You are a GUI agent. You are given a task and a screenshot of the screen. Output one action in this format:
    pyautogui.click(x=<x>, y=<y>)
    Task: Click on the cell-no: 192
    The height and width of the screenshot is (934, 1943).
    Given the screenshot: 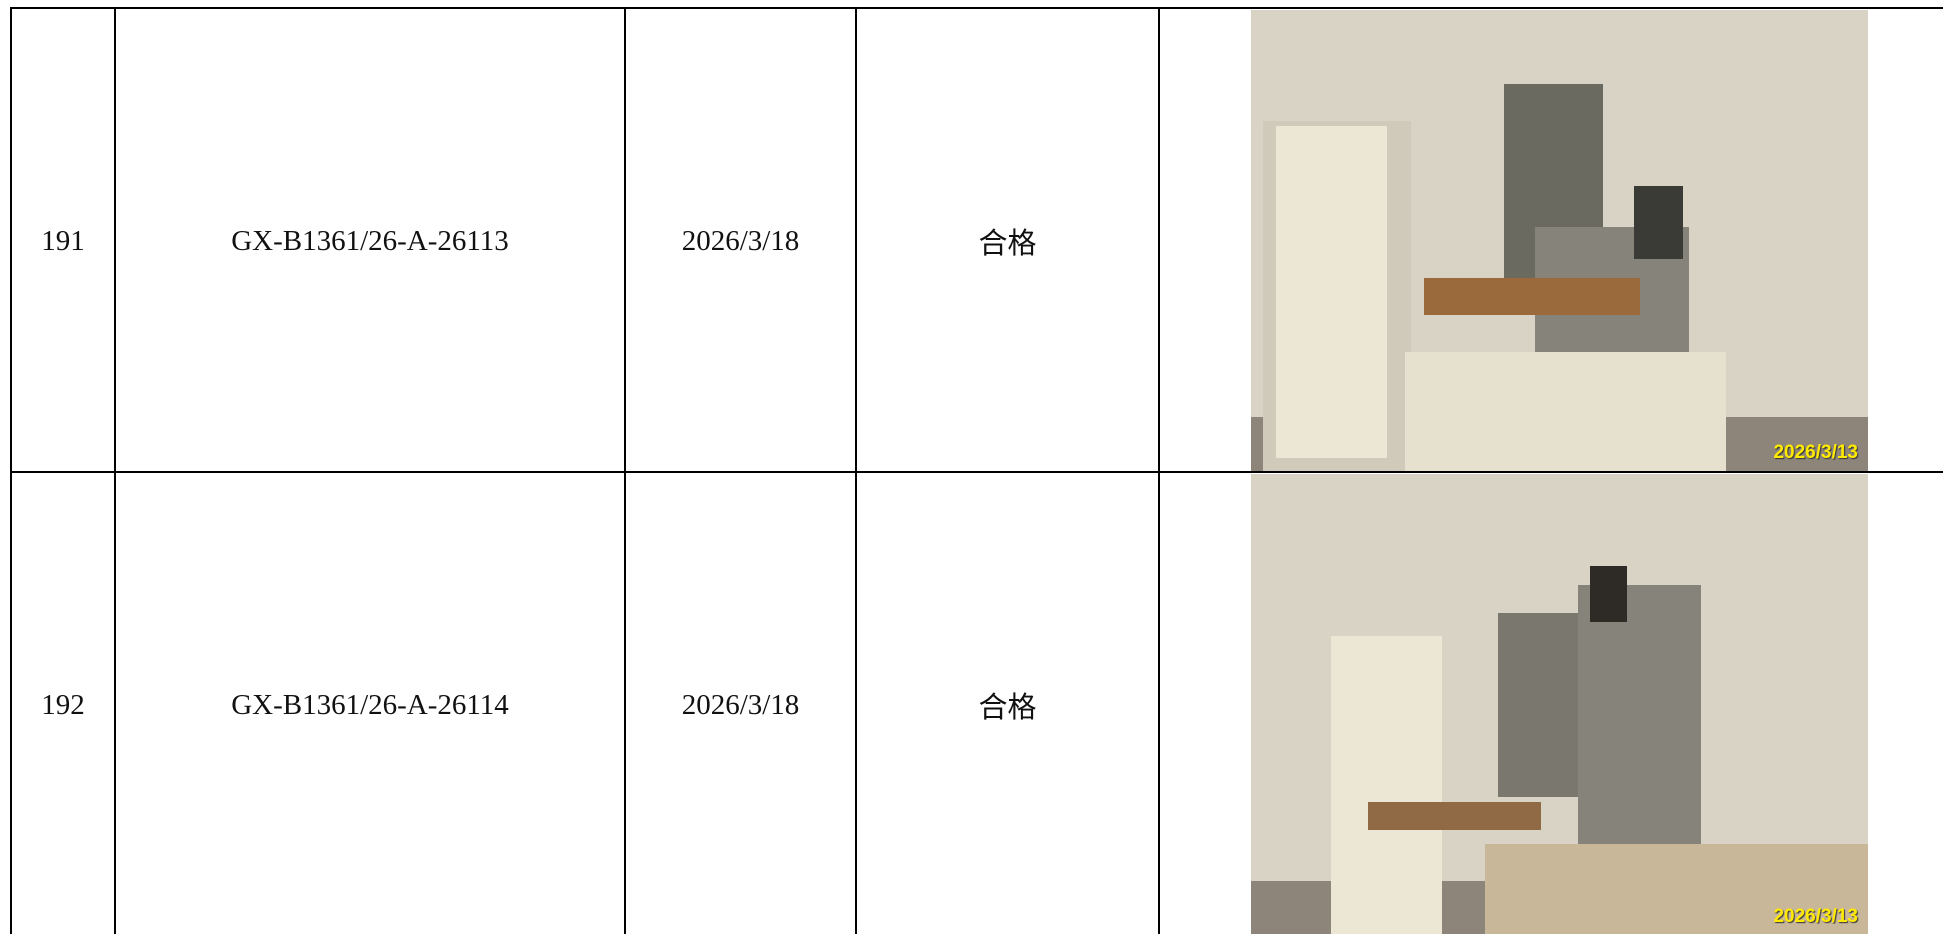 What is the action you would take?
    pyautogui.click(x=63, y=702)
    